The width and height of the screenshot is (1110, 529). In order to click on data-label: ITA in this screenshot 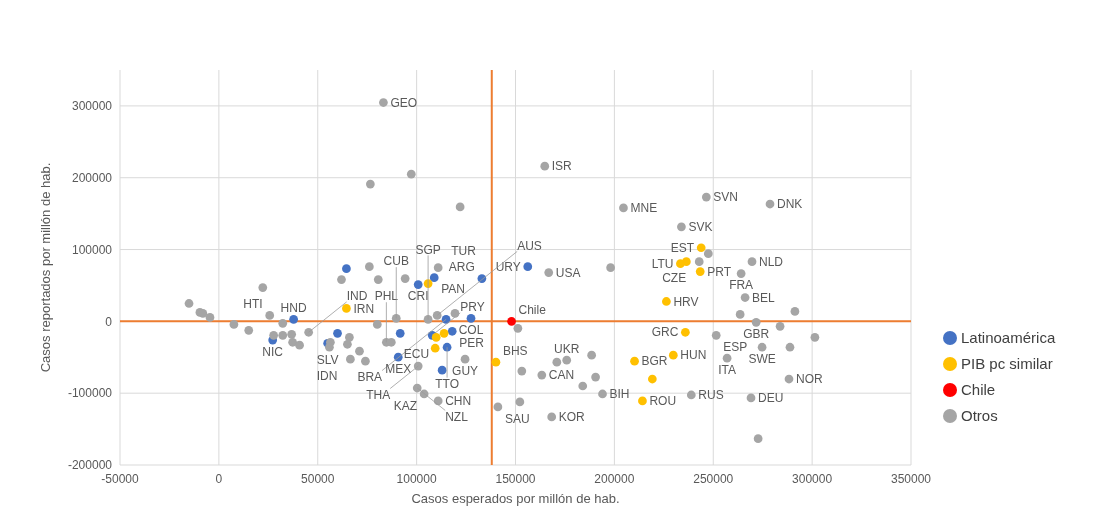, I will do `click(727, 369)`.